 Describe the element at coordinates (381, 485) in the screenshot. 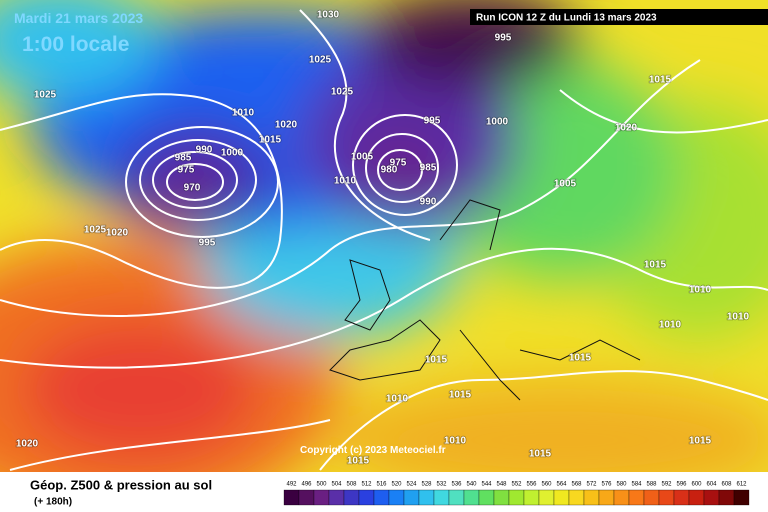

I see `legend-label: 516` at that location.